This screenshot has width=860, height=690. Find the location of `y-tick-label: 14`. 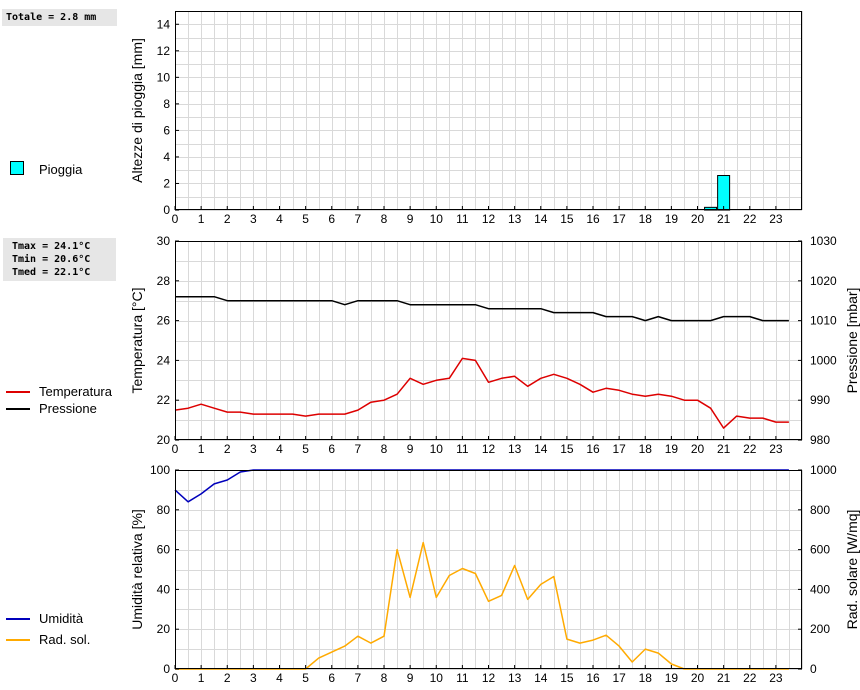

y-tick-label: 14 is located at coordinates (164, 24).